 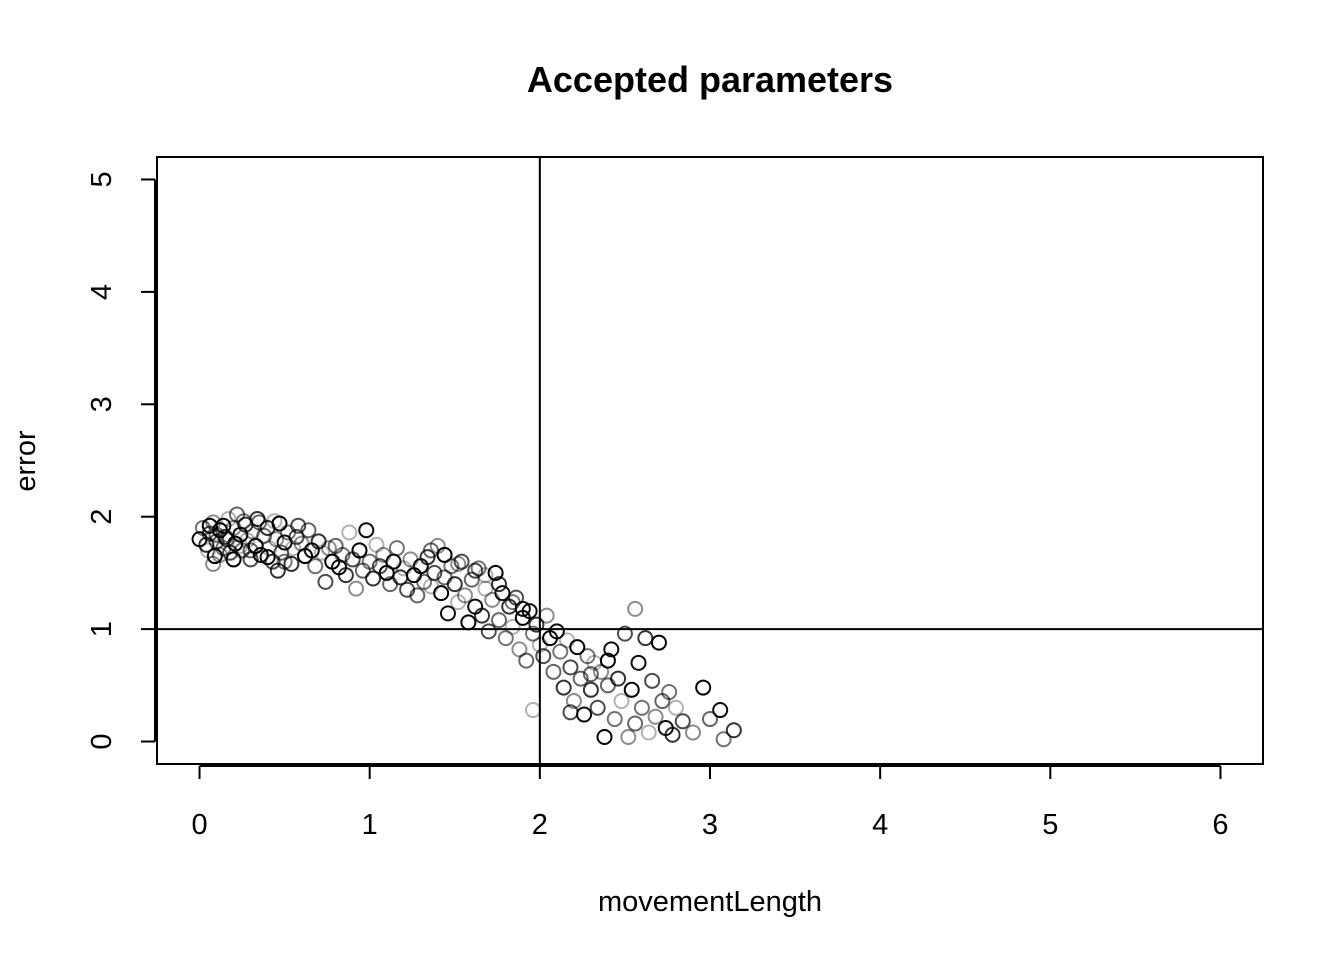 What do you see at coordinates (102, 741) in the screenshot?
I see `y-tick-label: 0` at bounding box center [102, 741].